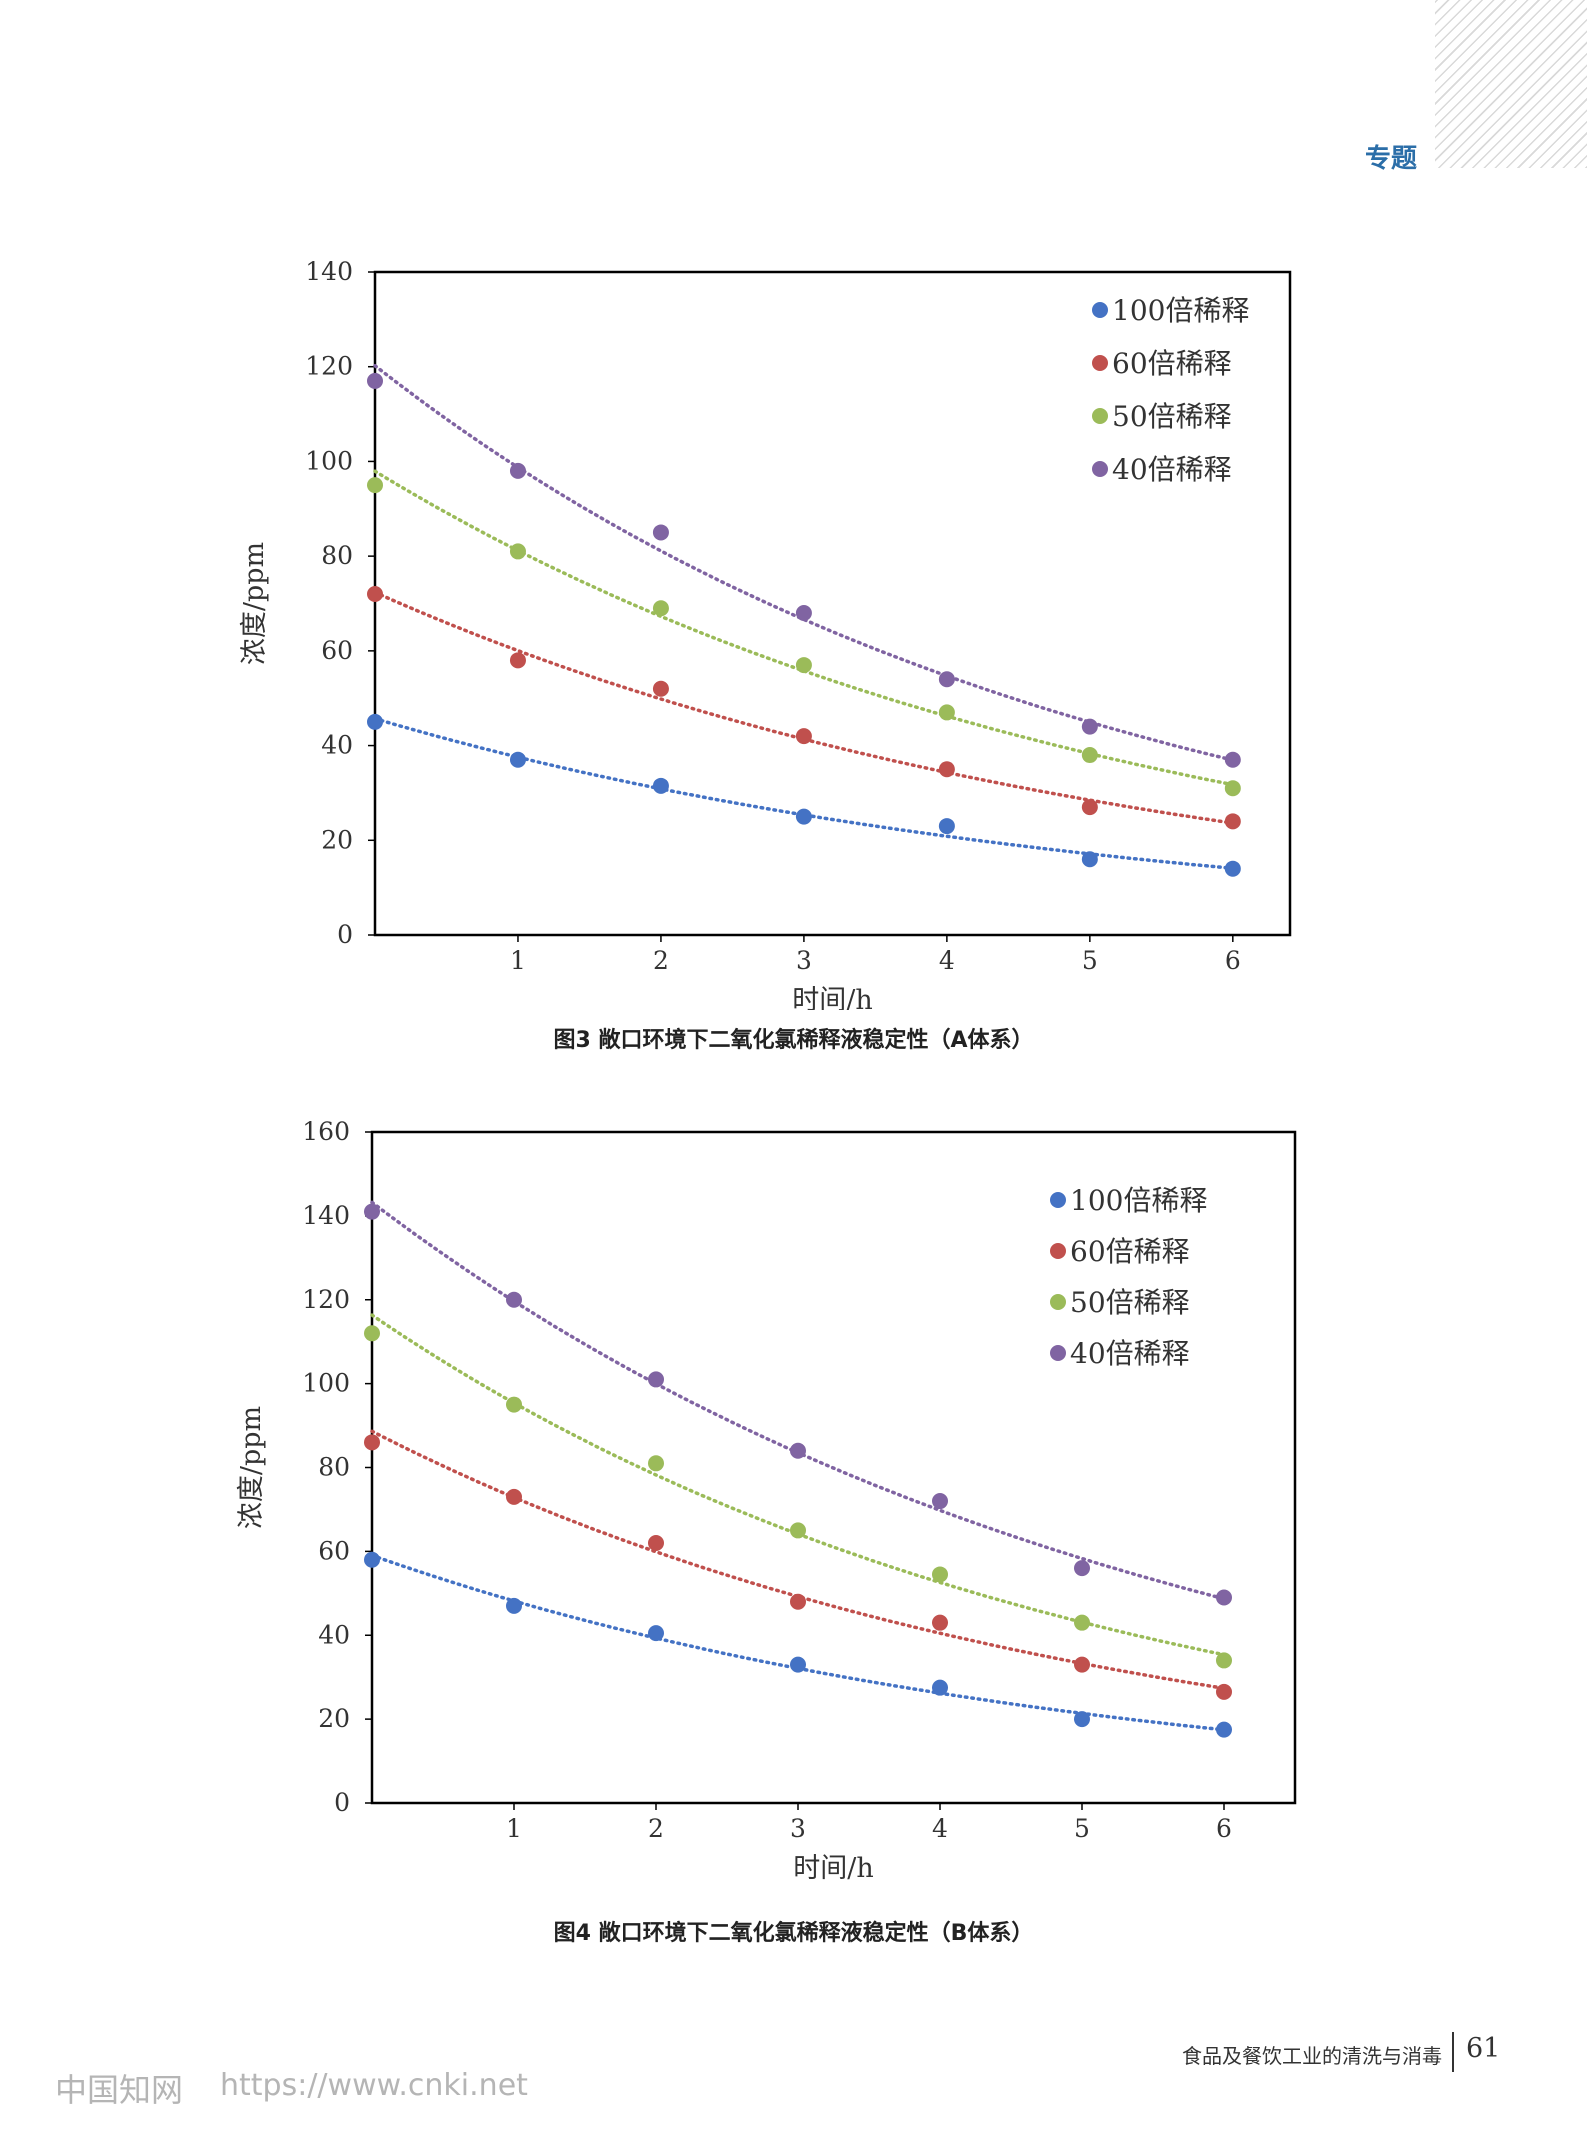 The image size is (1587, 2154). Describe the element at coordinates (661, 960) in the screenshot. I see `x-tick-label: 2` at that location.